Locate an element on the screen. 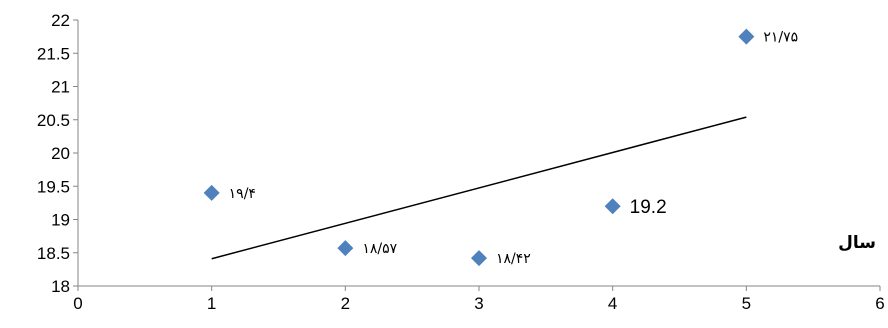  x-tick-label: 5 is located at coordinates (746, 303).